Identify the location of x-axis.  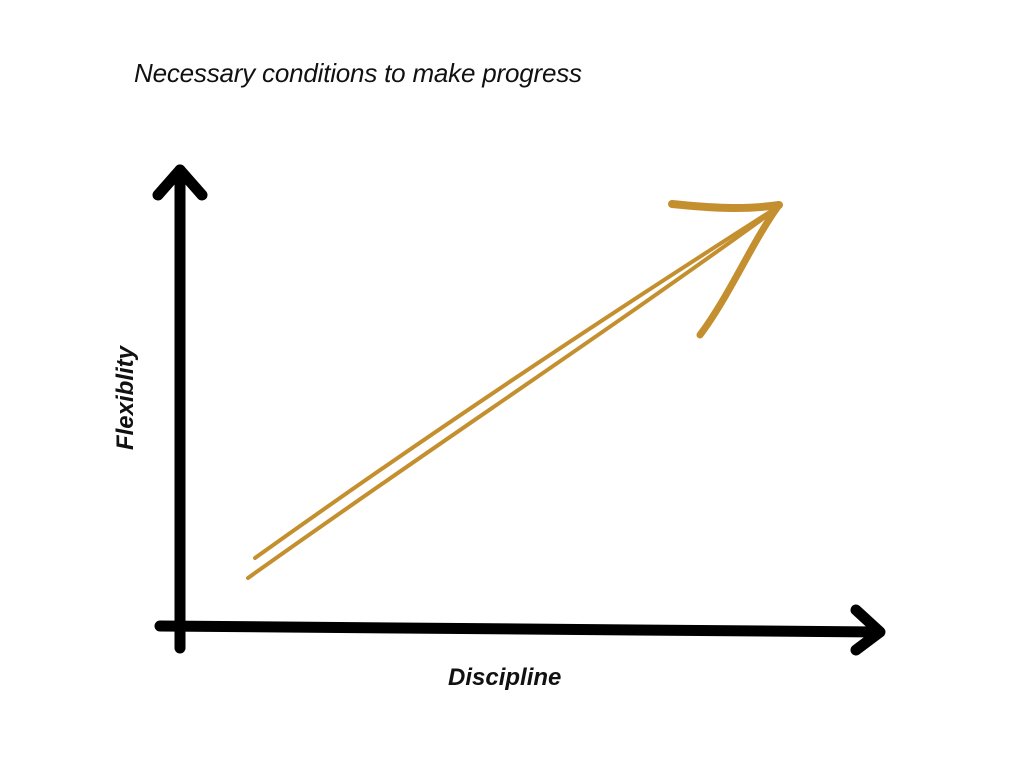
(520, 630).